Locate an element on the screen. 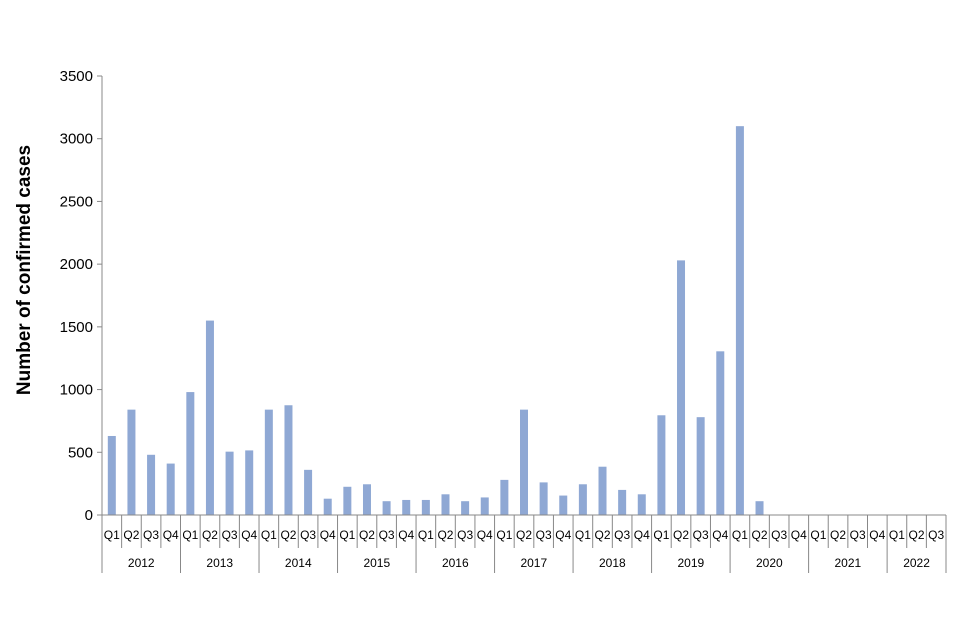  year-label: 2020 is located at coordinates (769, 563).